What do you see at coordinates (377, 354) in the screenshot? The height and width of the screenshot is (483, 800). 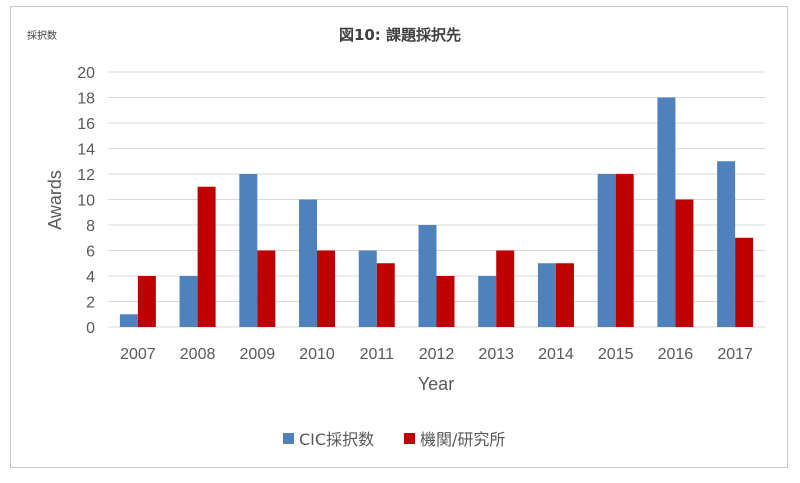 I see `x-tick-label: 2011` at bounding box center [377, 354].